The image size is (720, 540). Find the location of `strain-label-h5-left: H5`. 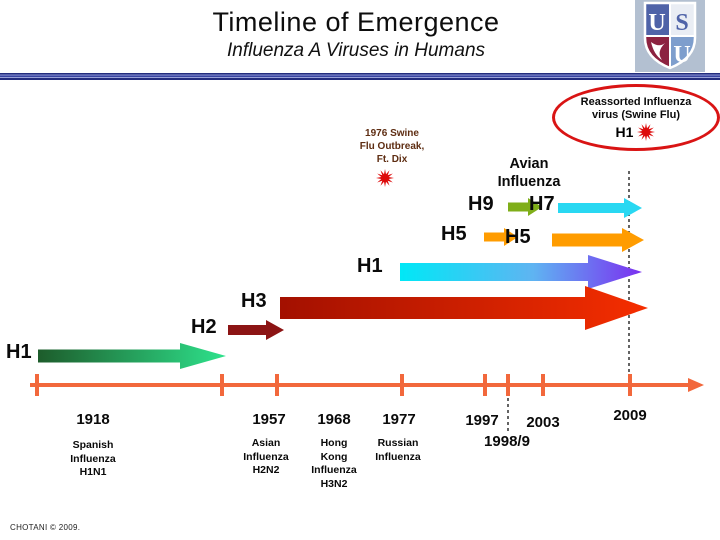

strain-label-h5-left: H5 is located at coordinates (454, 234).